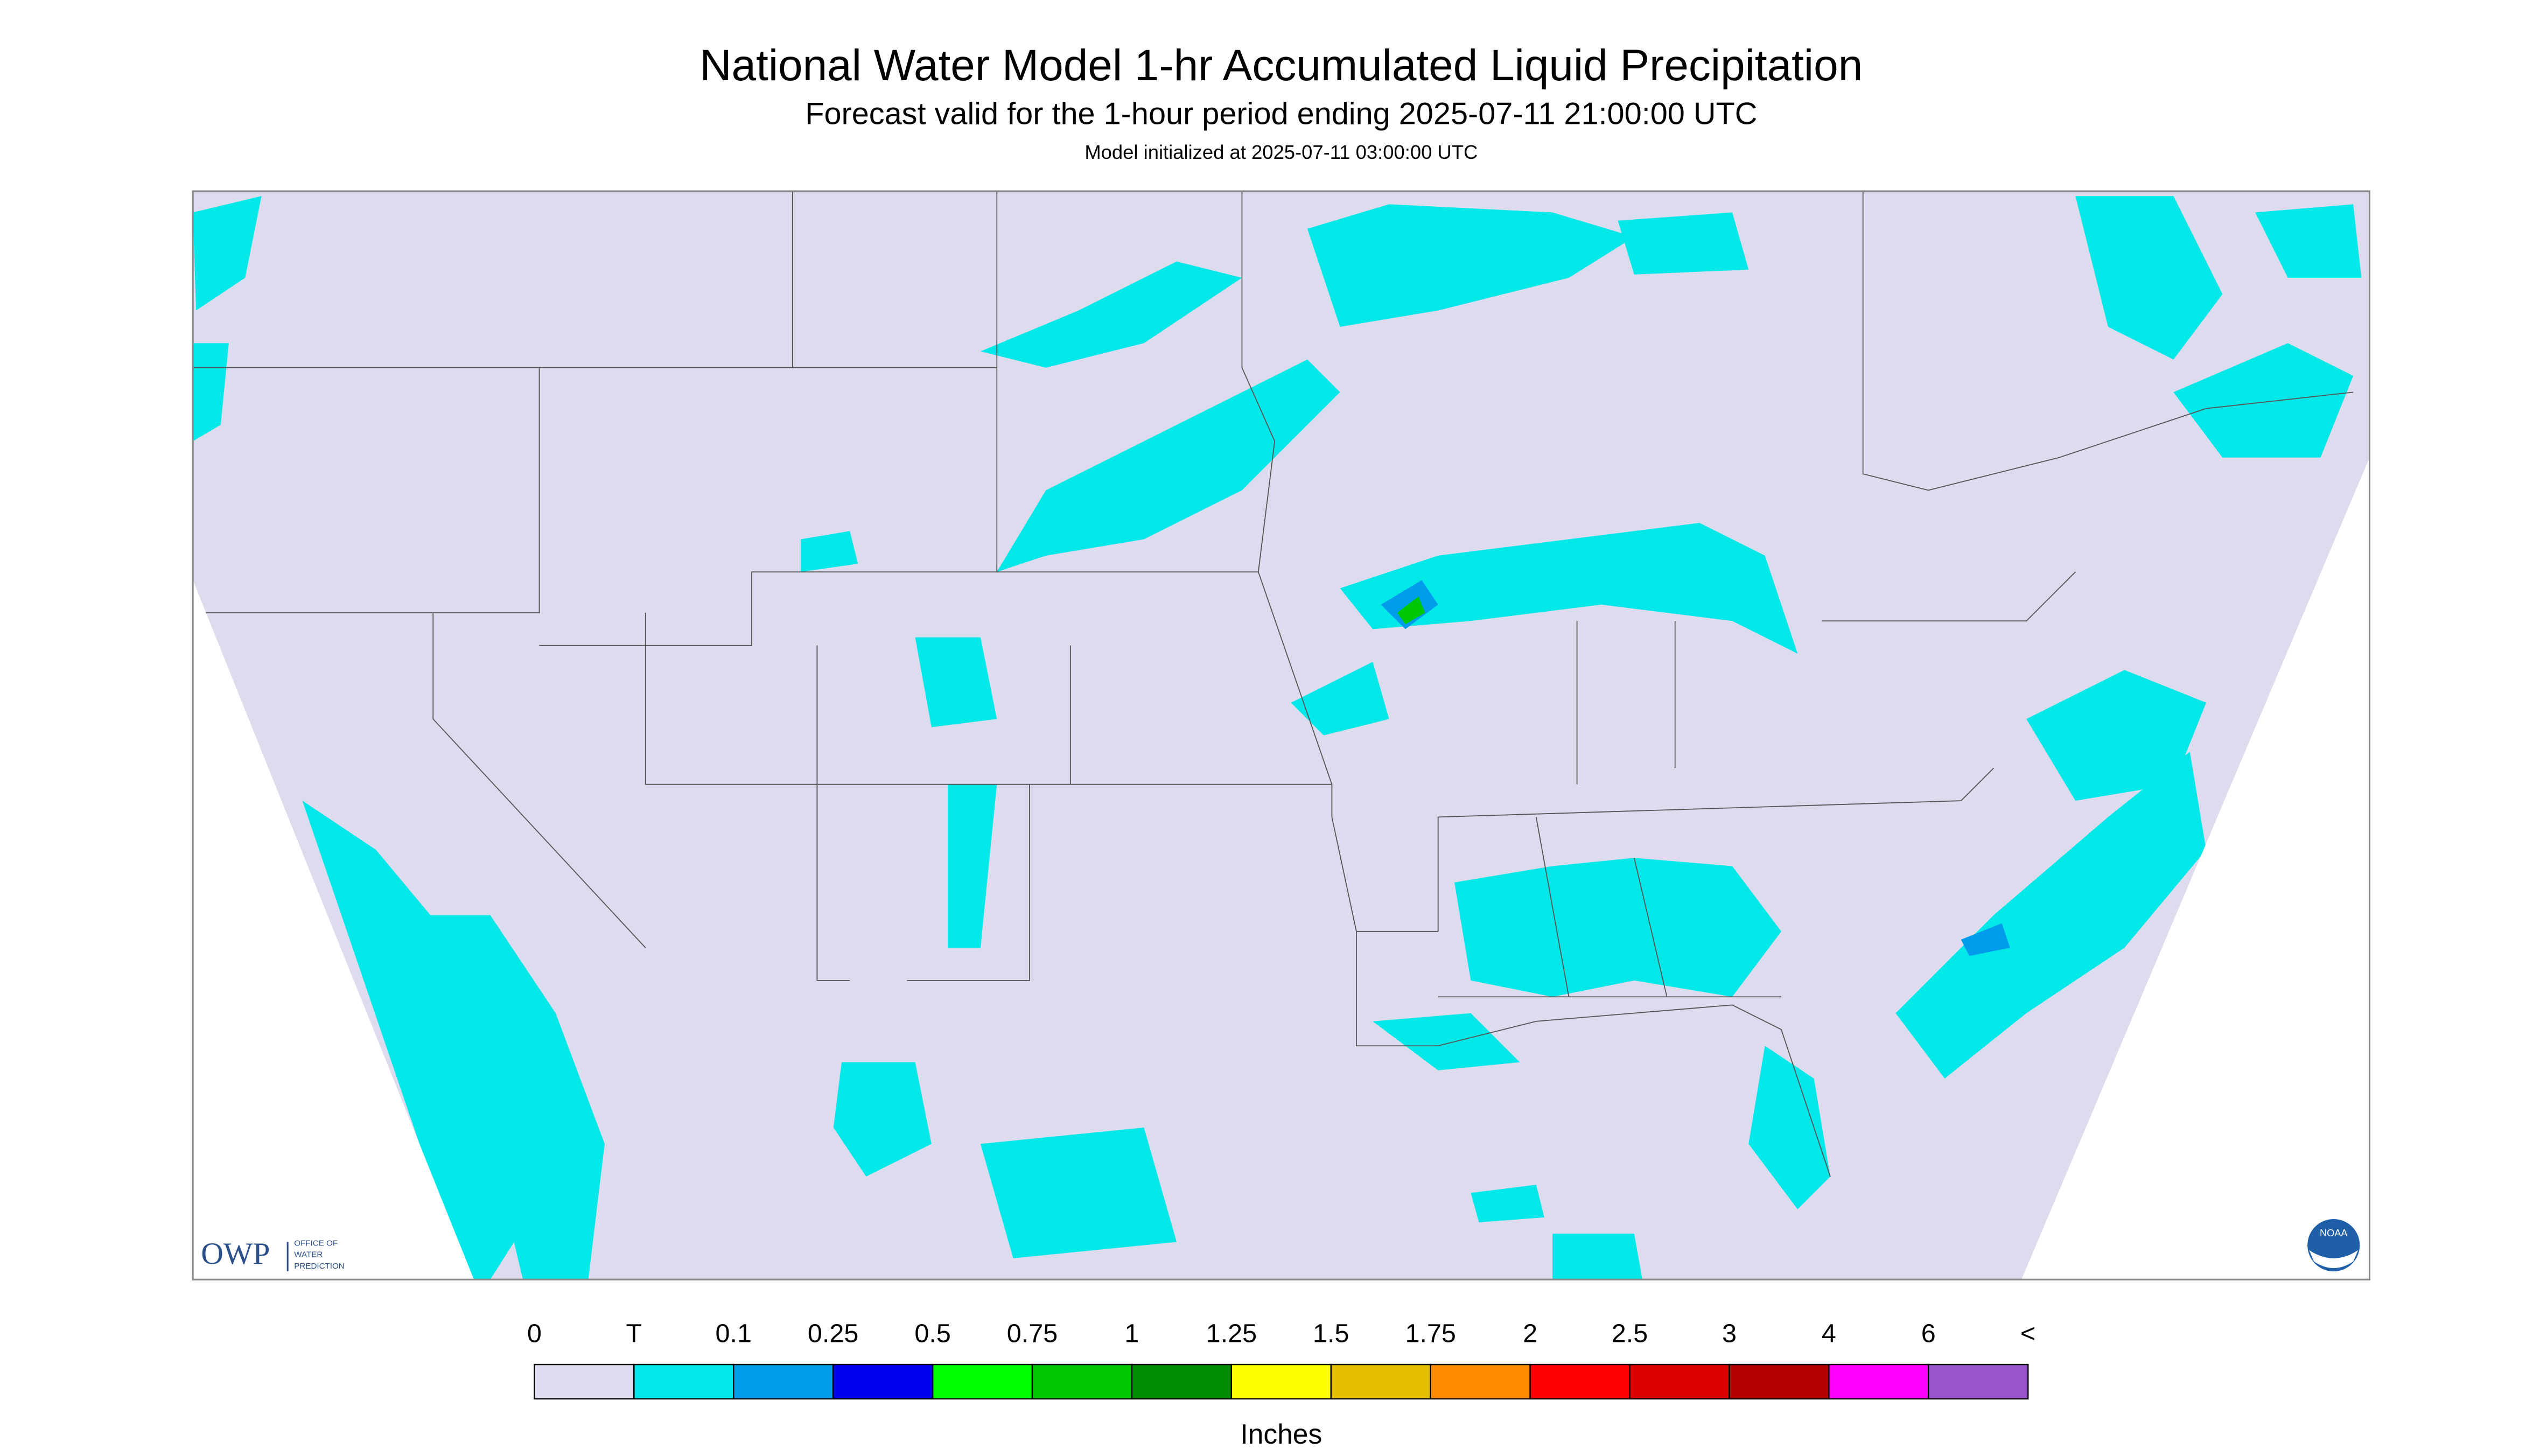 The height and width of the screenshot is (1456, 2533). Describe the element at coordinates (1730, 1333) in the screenshot. I see `legend-label: 3` at that location.